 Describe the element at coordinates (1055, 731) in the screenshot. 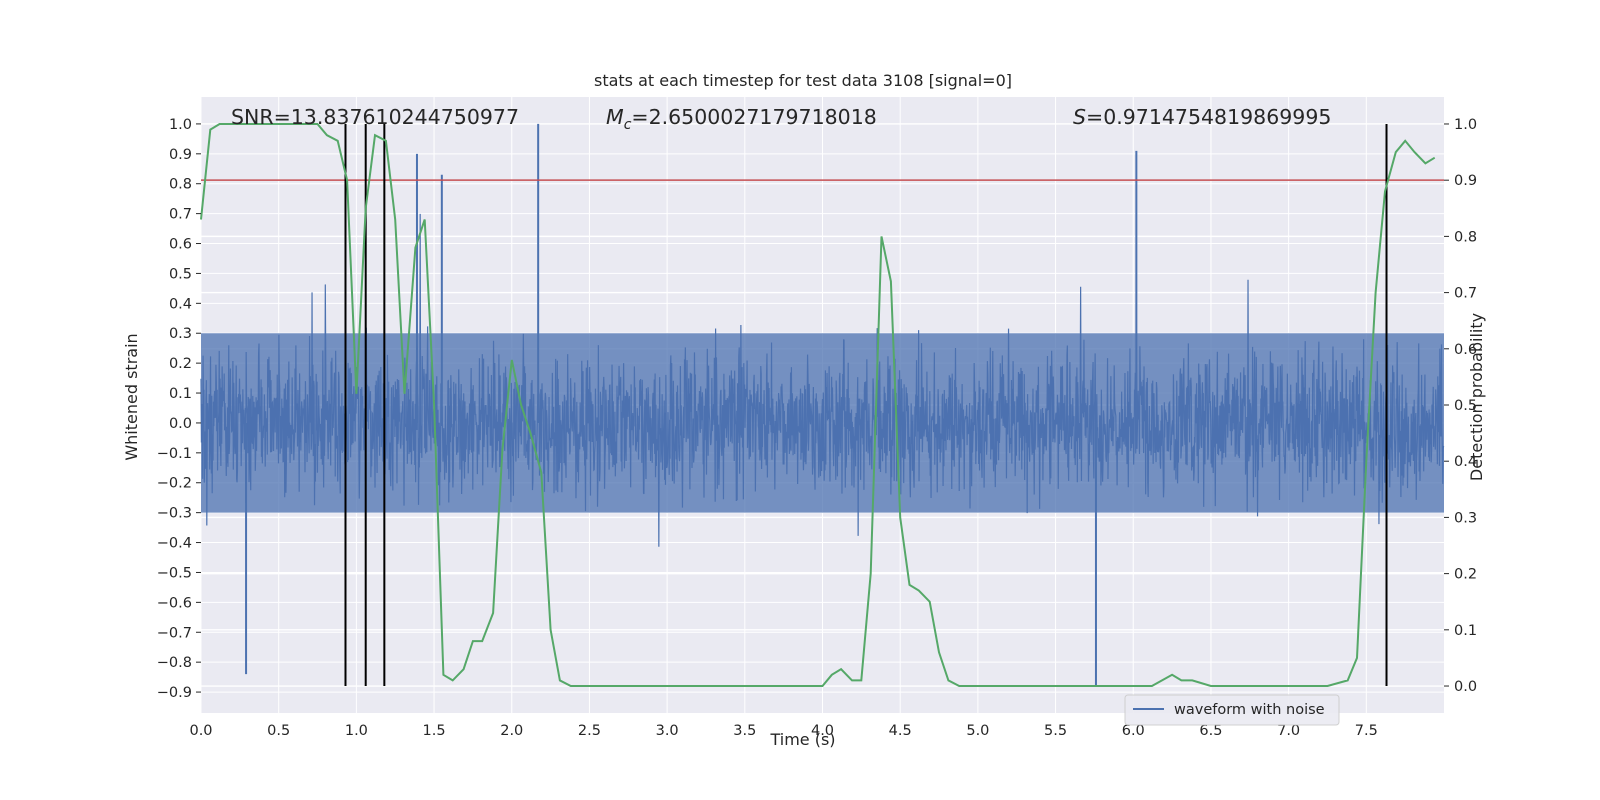

I see `x-tick-label: 5.5` at that location.